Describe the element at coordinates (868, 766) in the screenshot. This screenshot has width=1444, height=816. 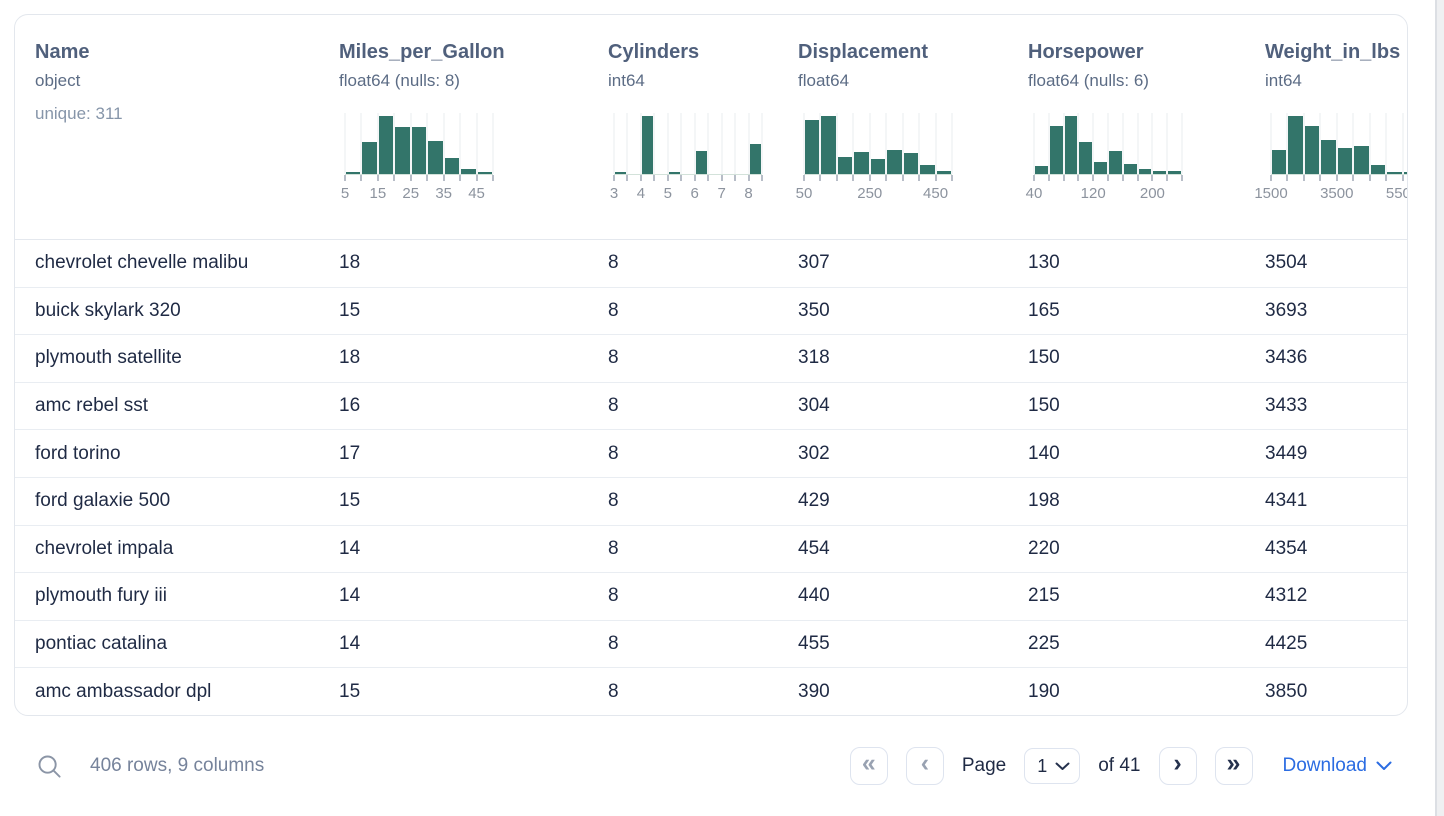
I see `first-page-button: «` at that location.